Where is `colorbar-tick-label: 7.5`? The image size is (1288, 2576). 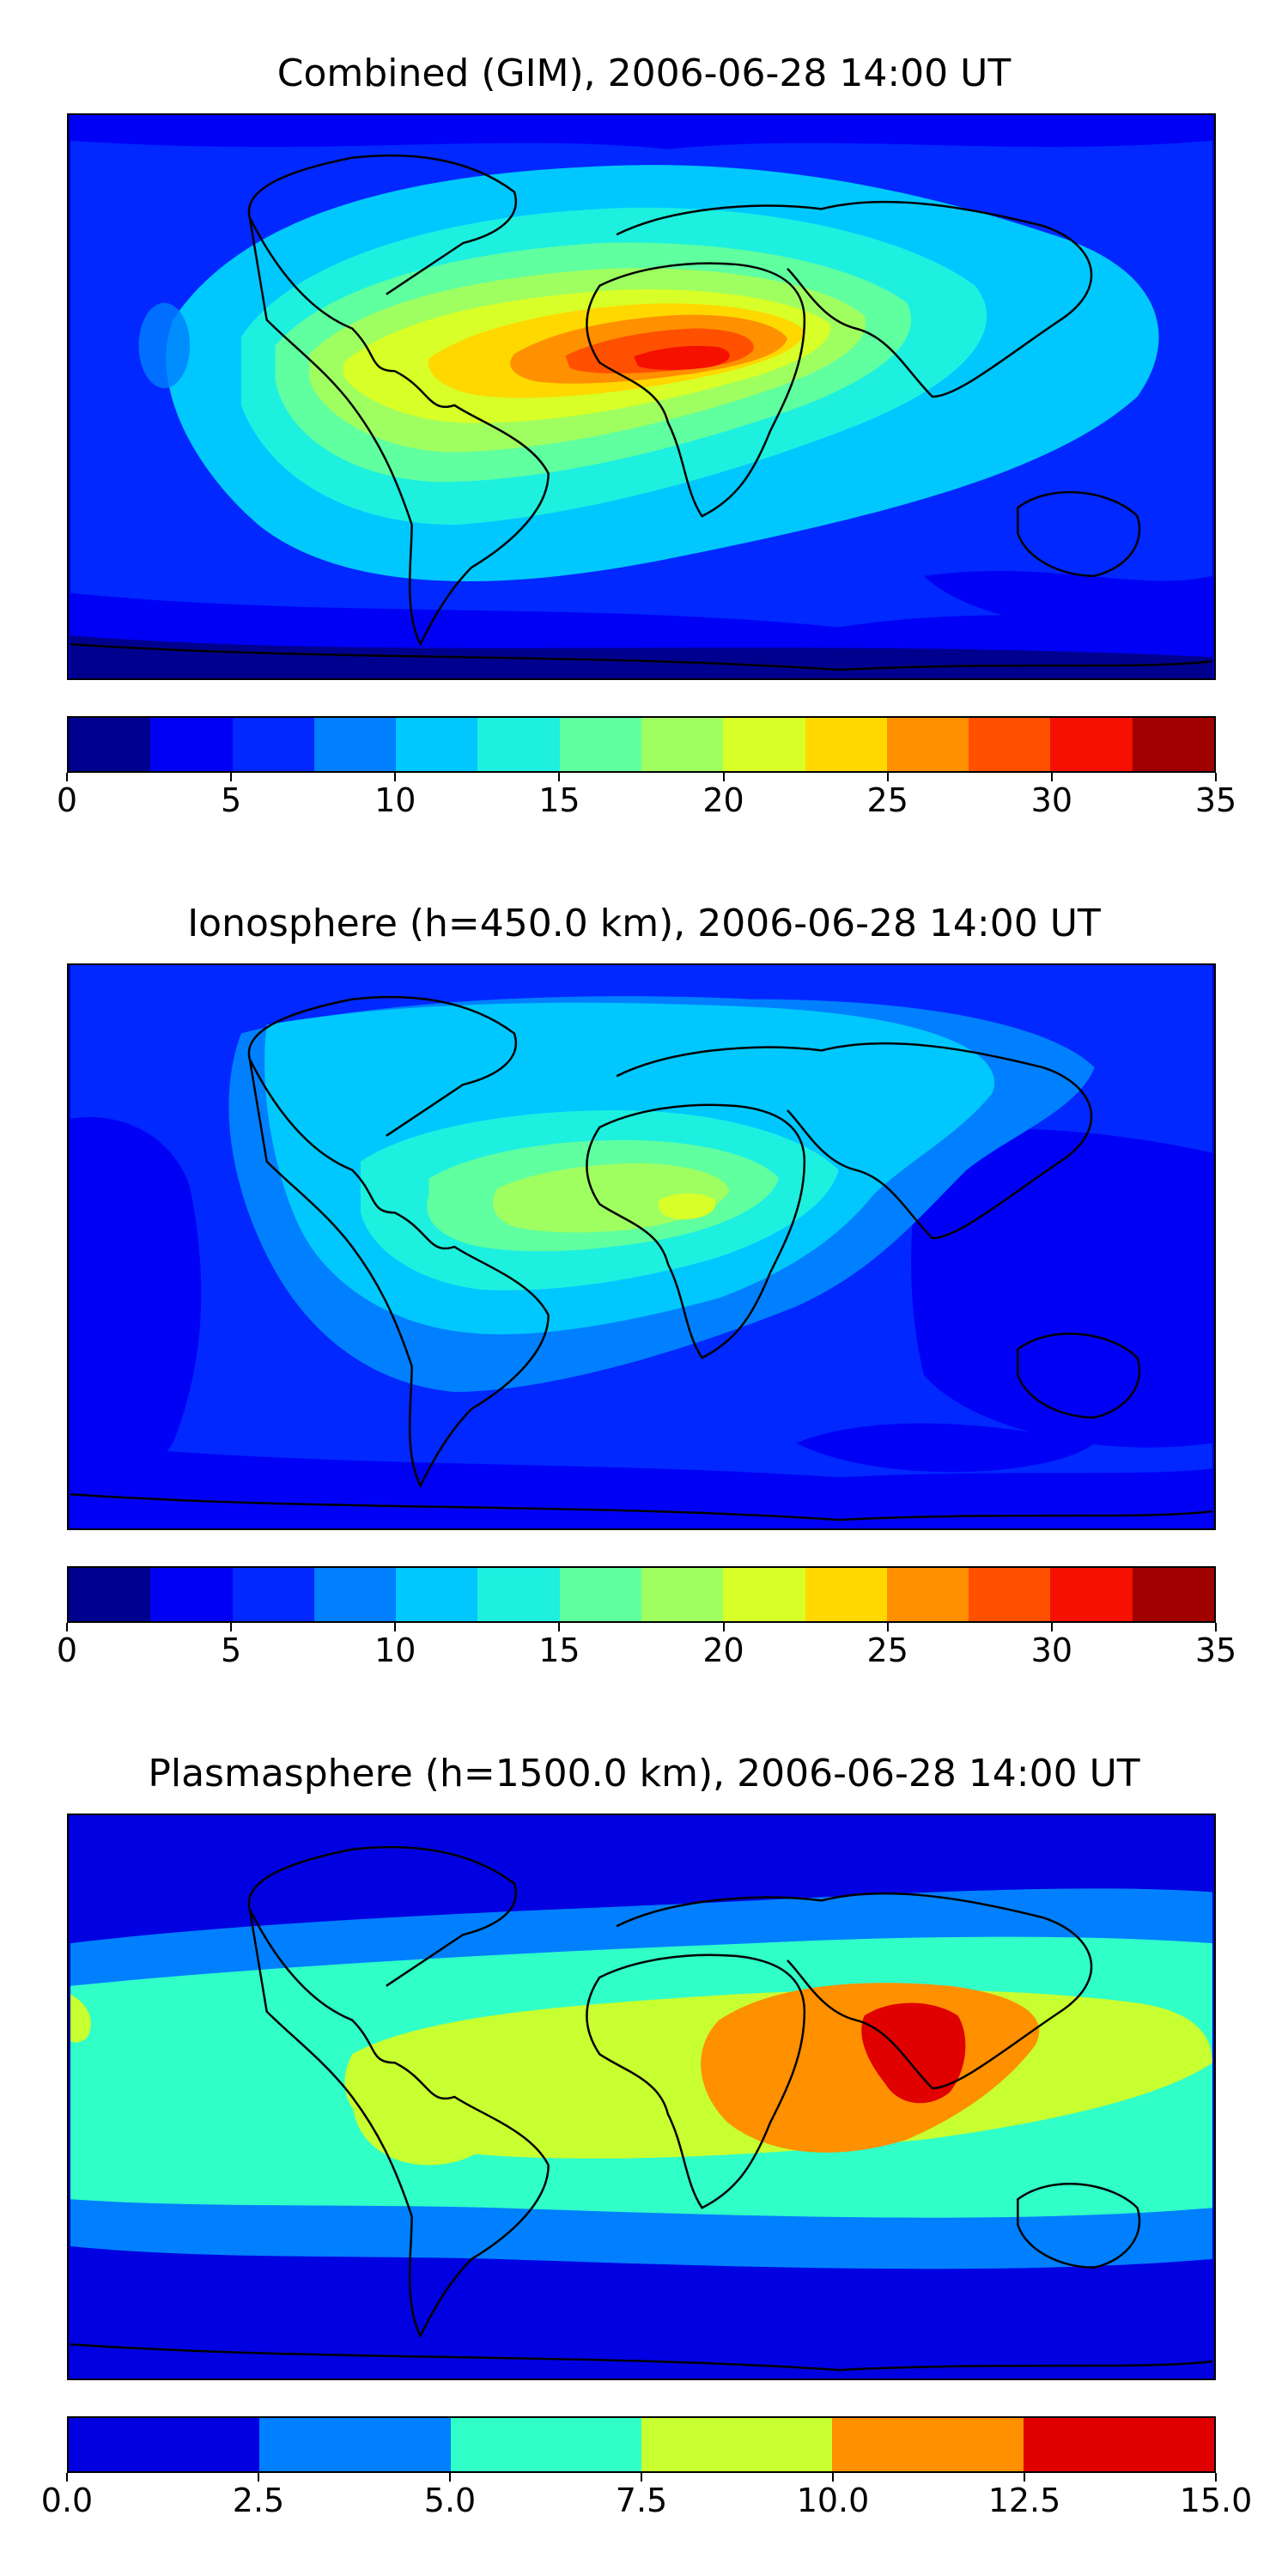 colorbar-tick-label: 7.5 is located at coordinates (641, 2500).